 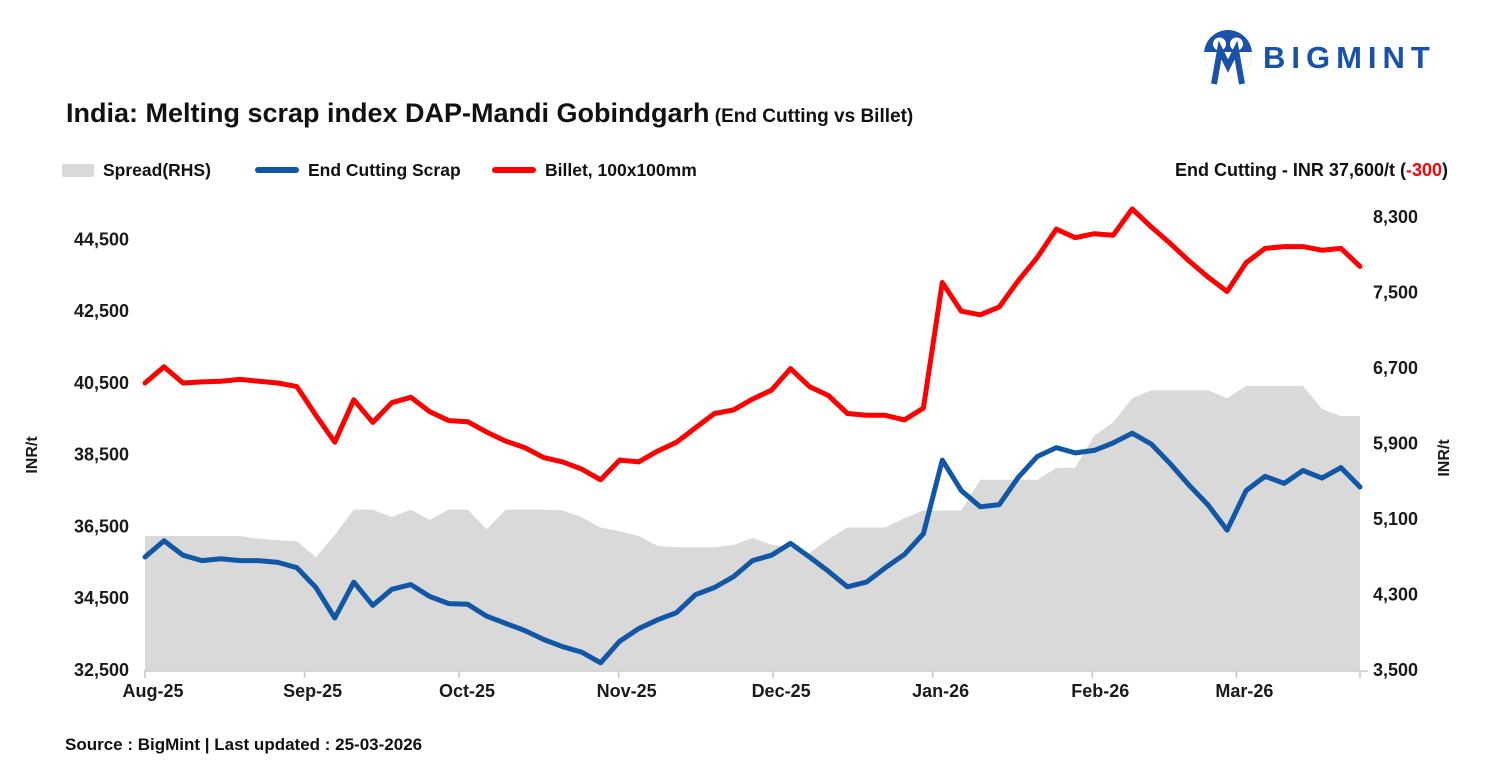 What do you see at coordinates (1395, 217) in the screenshot?
I see `y-axis-right-tick-label: 8,300` at bounding box center [1395, 217].